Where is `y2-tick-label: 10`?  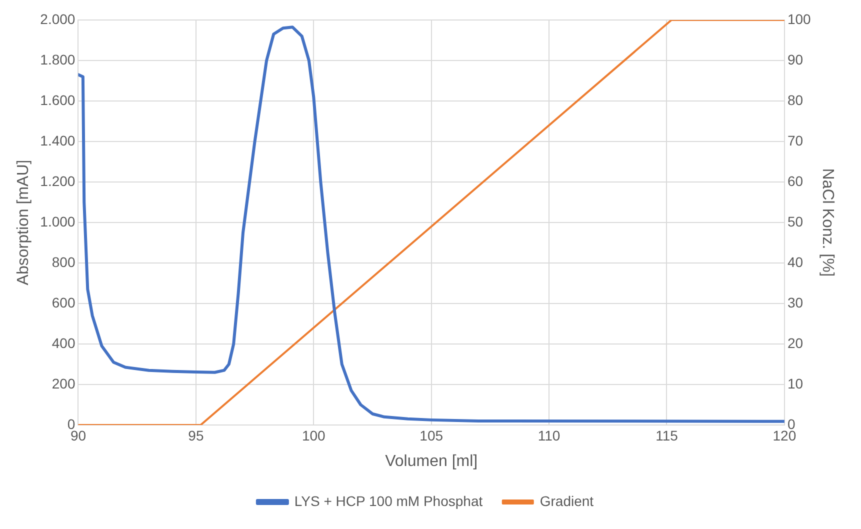 y2-tick-label: 10 is located at coordinates (795, 383).